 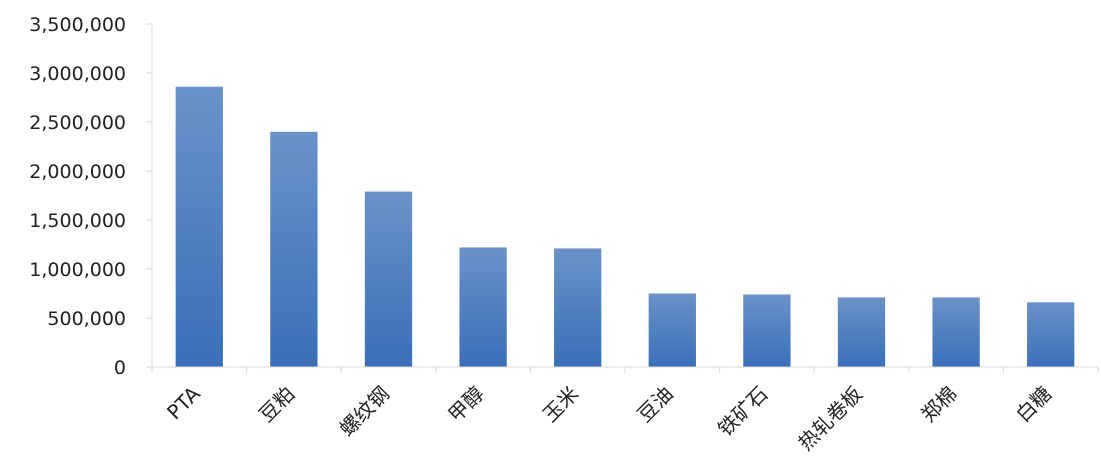 What do you see at coordinates (1033, 404) in the screenshot?
I see `x-category-label: 白糖` at bounding box center [1033, 404].